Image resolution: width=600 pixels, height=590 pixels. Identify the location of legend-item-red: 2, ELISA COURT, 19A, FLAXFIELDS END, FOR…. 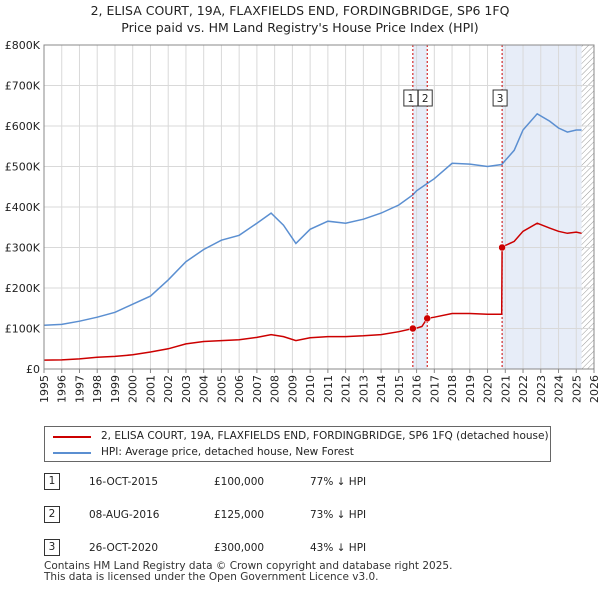
(297, 437).